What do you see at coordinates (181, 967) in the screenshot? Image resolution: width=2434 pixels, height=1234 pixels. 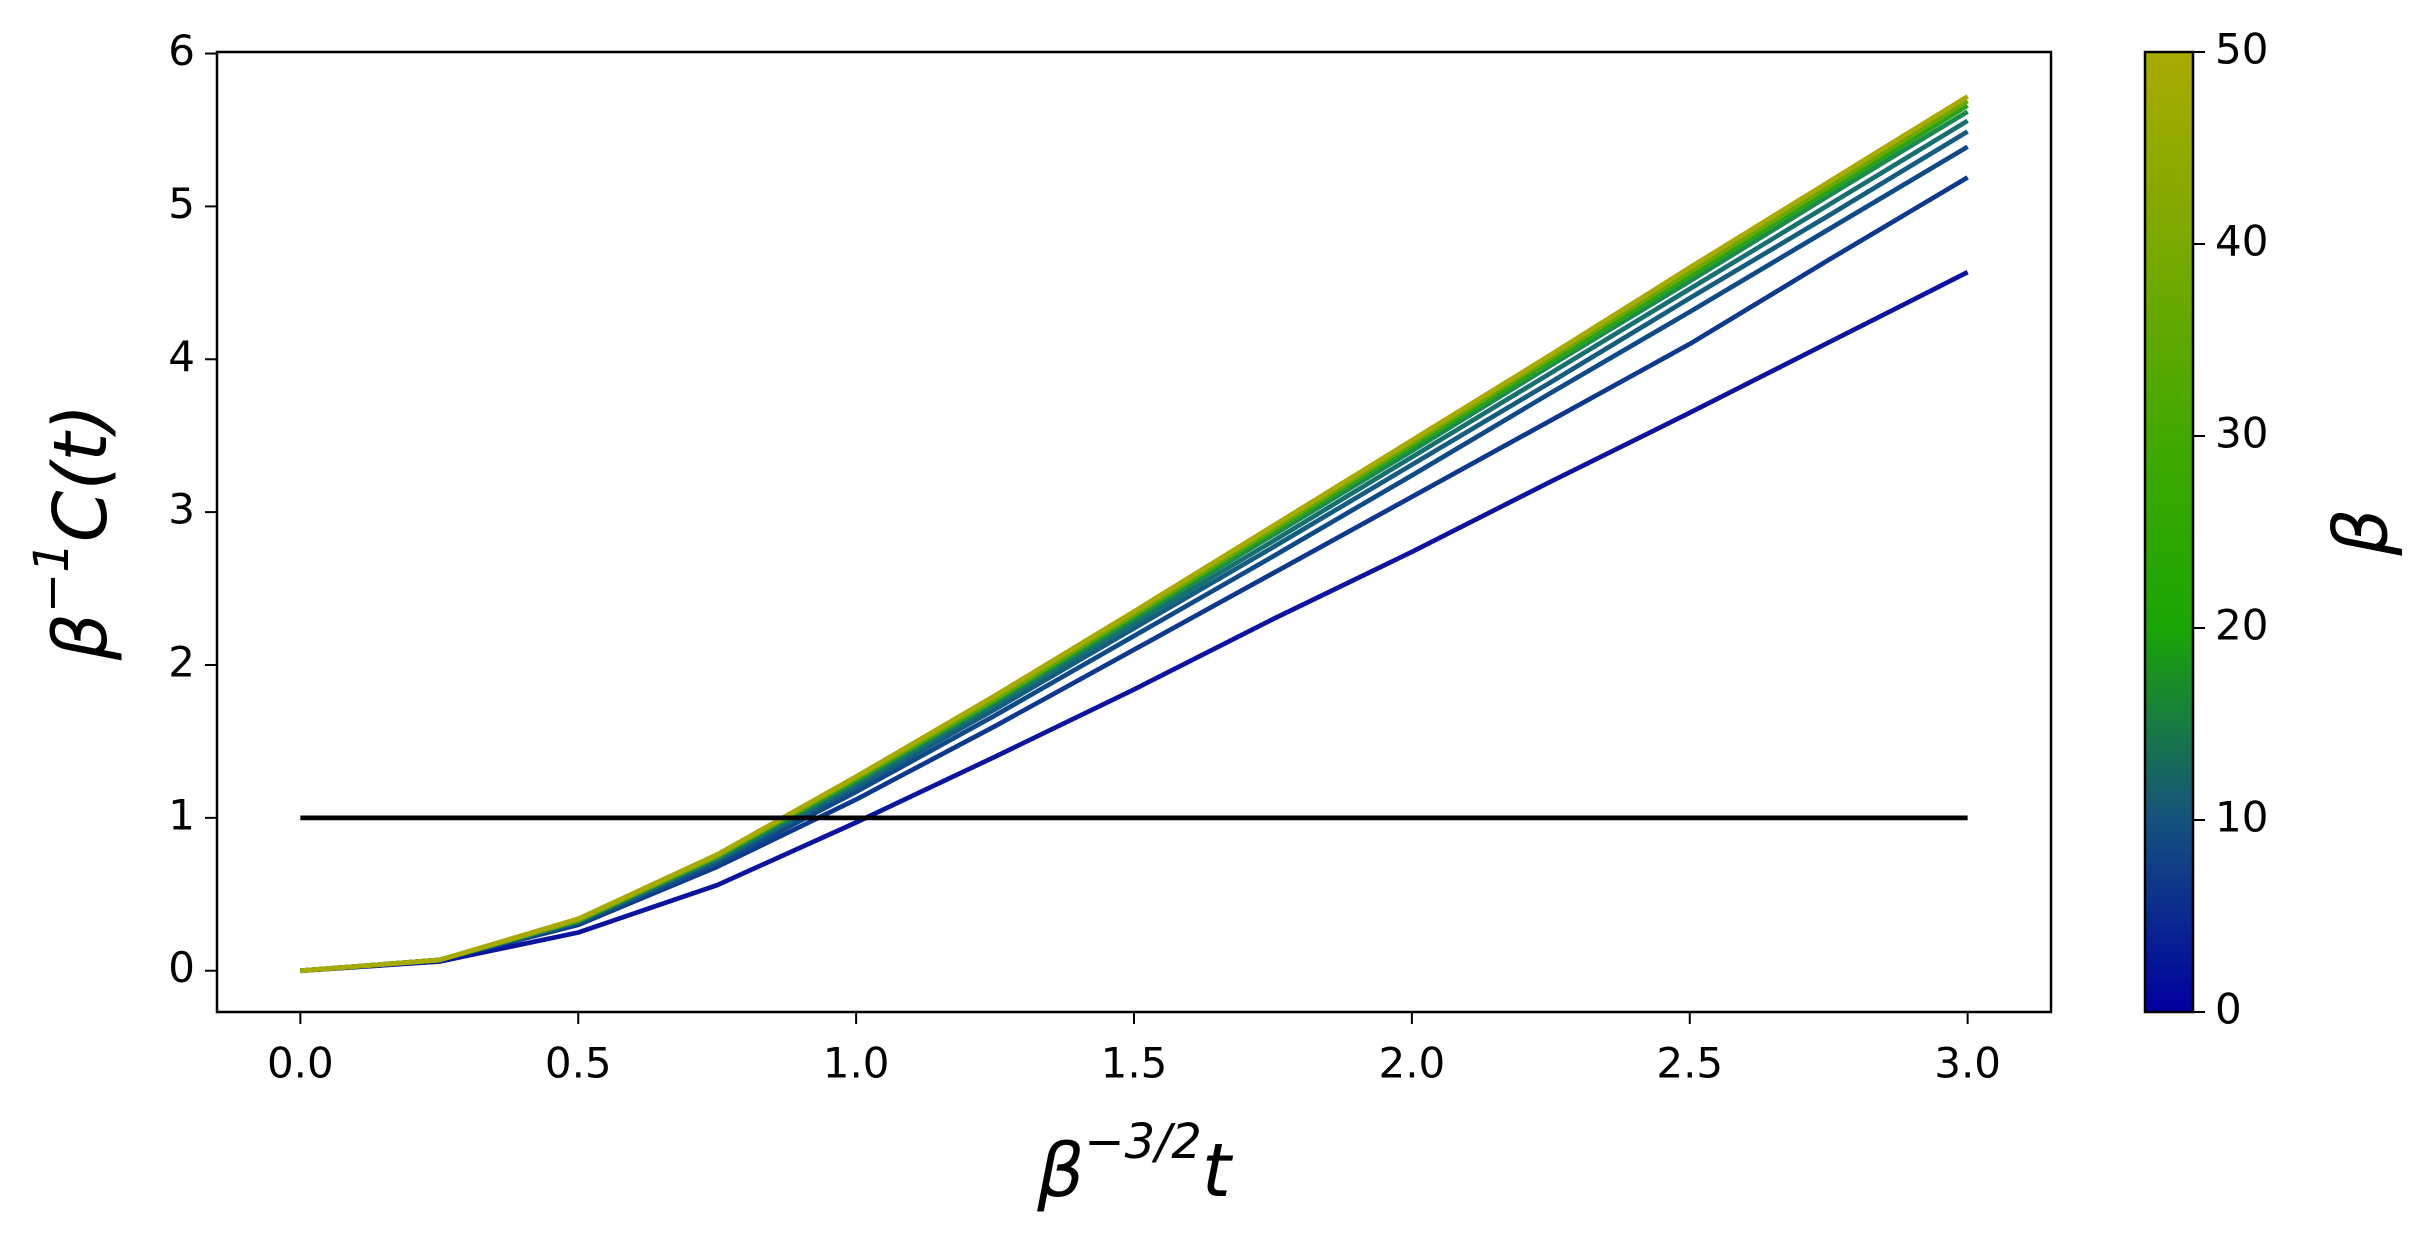 I see `y-tick-label: 0` at bounding box center [181, 967].